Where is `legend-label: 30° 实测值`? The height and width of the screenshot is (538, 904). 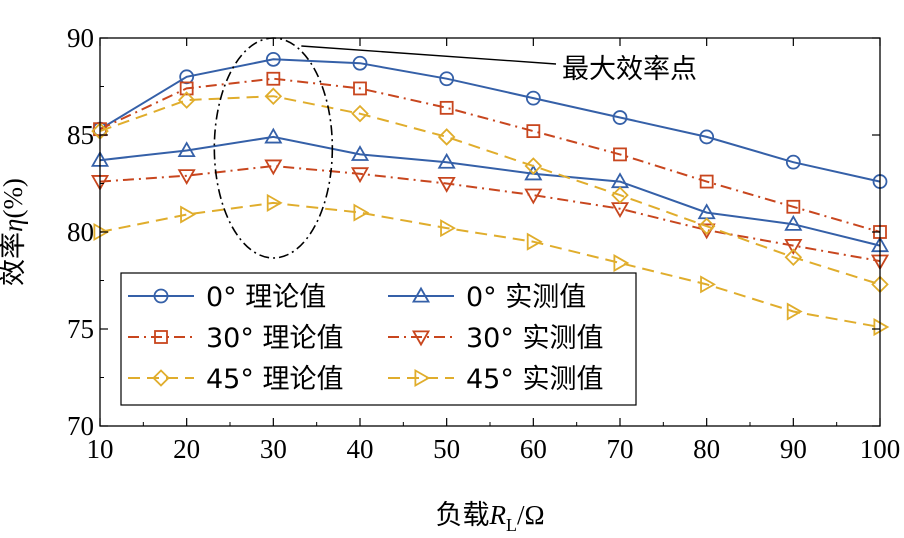
legend-label: 30° 实测值 is located at coordinates (534, 338).